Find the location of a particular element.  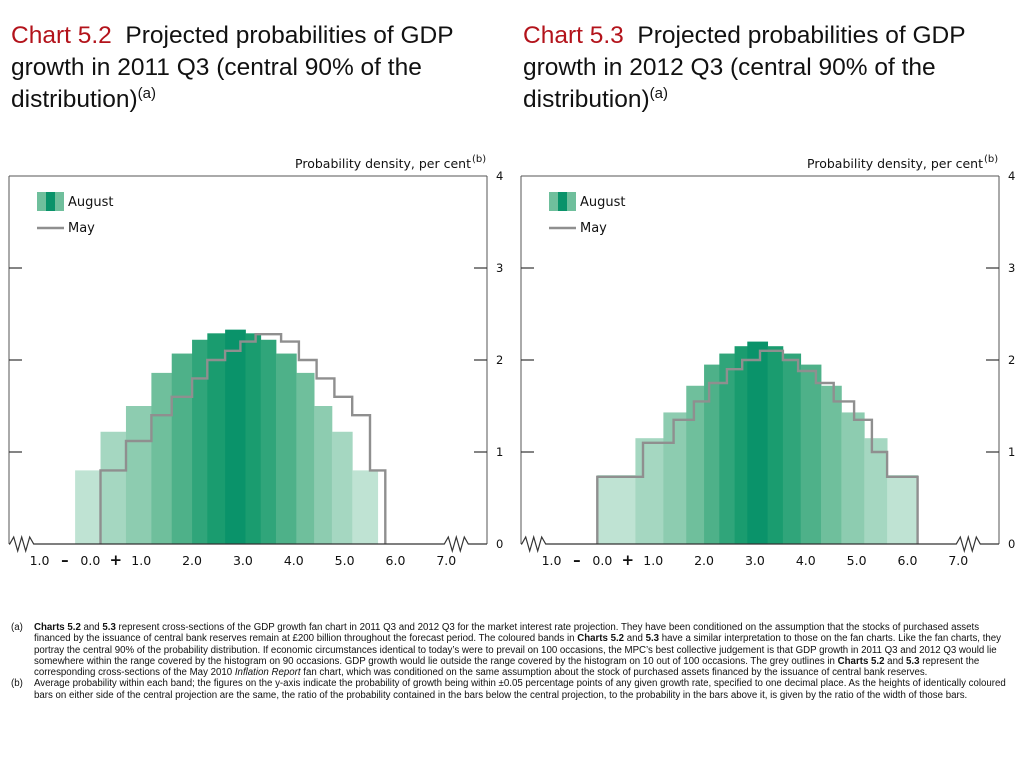

chart-5-3-title-note: (a) is located at coordinates (658, 93).